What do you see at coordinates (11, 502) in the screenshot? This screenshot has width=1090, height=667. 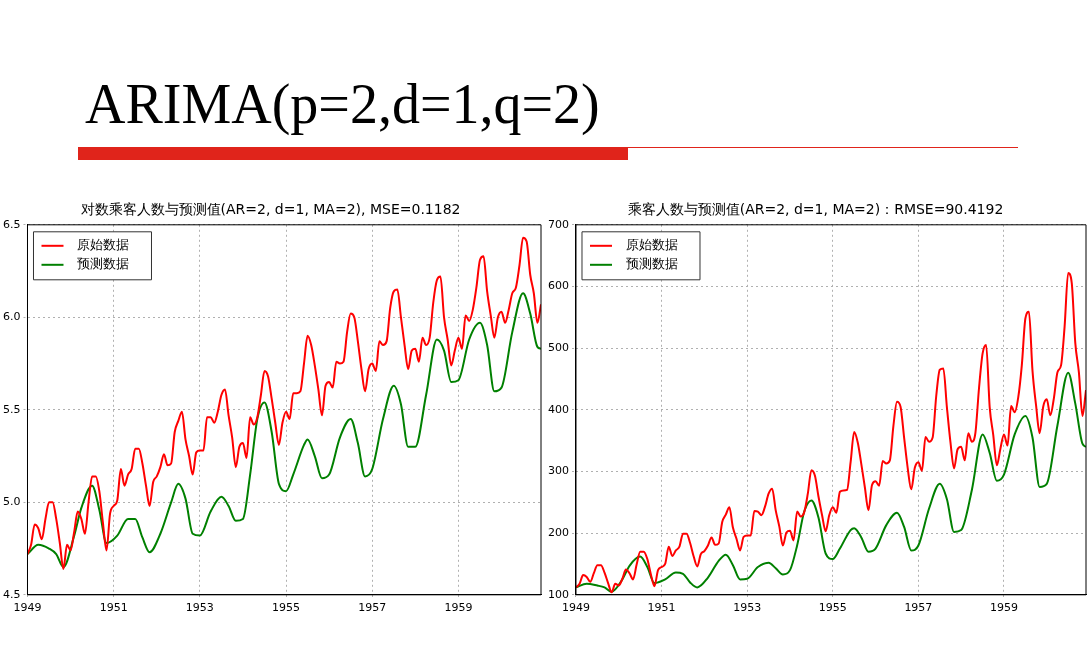 I see `y-tick-label: 5.0` at bounding box center [11, 502].